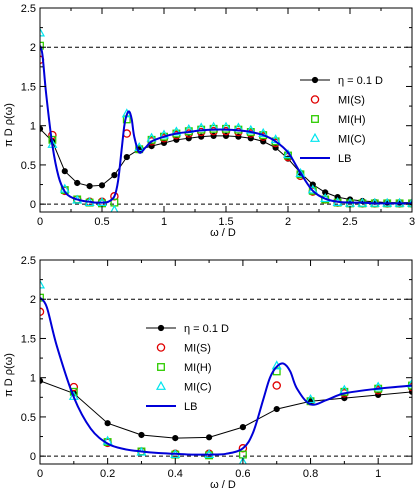  I want to click on x-tick-label: 0.5, so click(101, 222).